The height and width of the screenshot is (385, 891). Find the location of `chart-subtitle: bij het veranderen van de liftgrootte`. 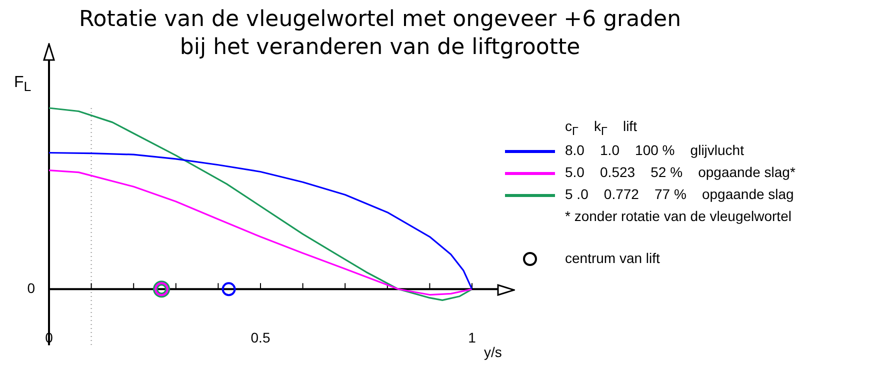

chart-subtitle: bij het veranderen van de liftgrootte is located at coordinates (380, 48).